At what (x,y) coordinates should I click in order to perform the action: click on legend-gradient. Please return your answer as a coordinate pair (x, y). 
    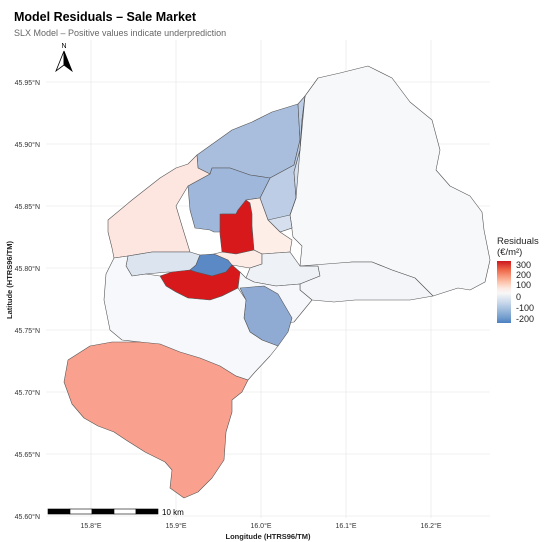
    Looking at the image, I should click on (504, 292).